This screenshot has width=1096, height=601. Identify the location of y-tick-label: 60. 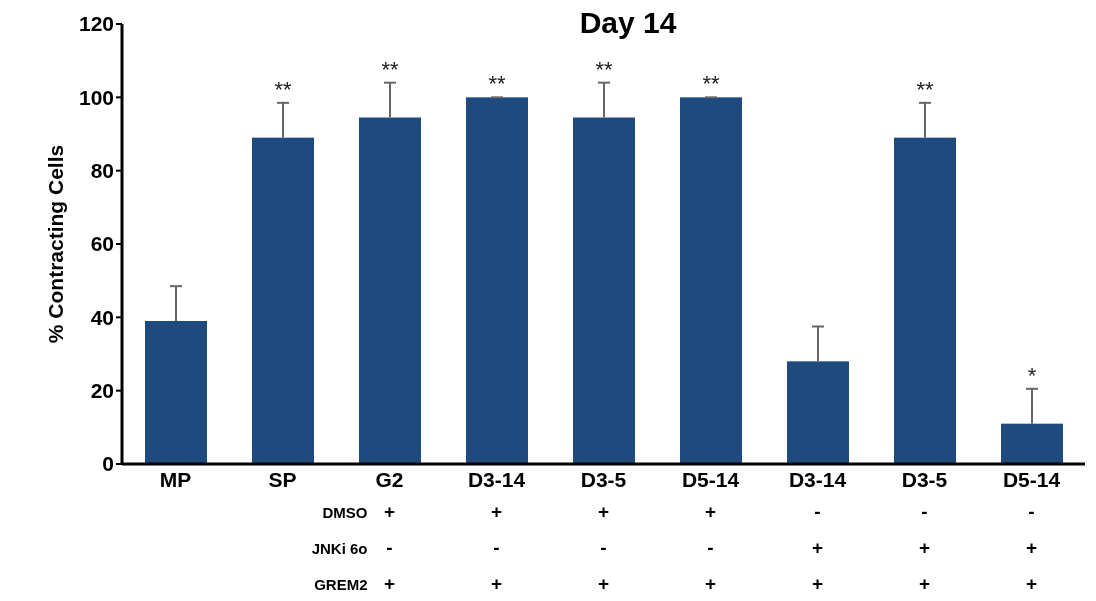
(102, 244).